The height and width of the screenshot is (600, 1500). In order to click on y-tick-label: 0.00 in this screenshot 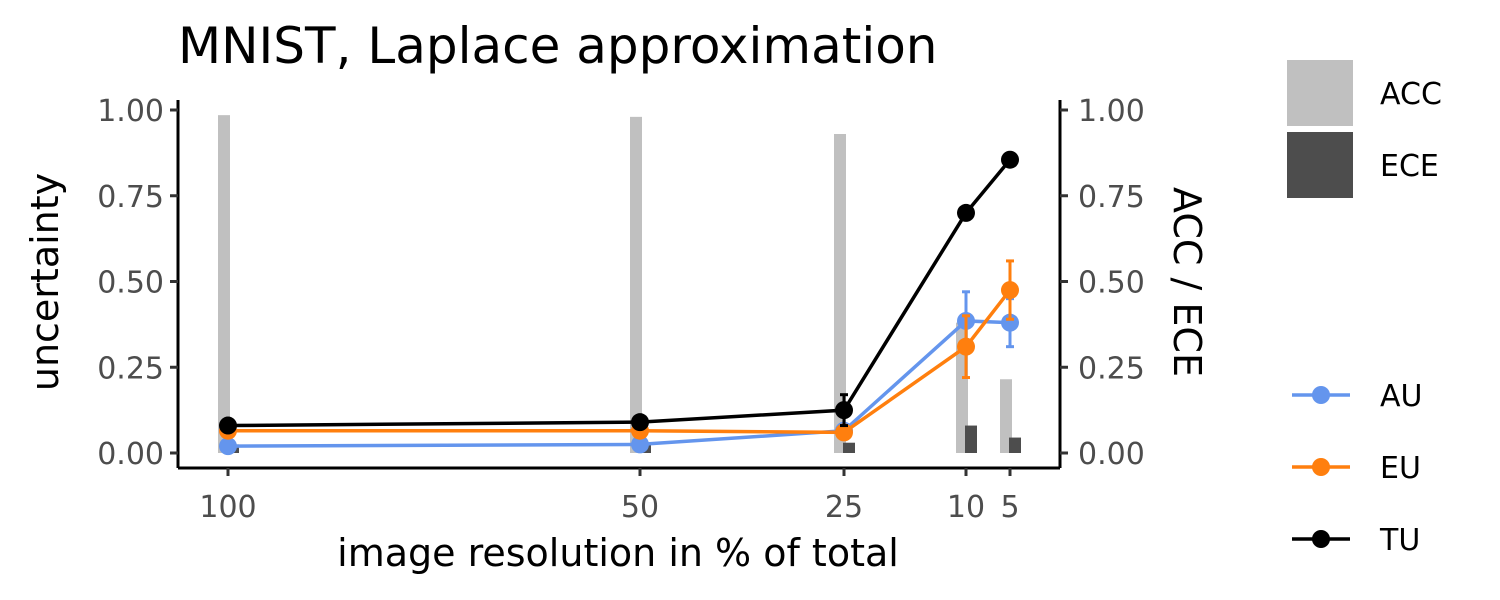, I will do `click(130, 454)`.